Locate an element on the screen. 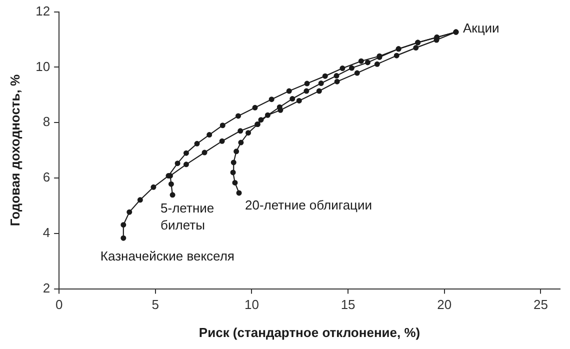  x-tick-label: 5 is located at coordinates (156, 304).